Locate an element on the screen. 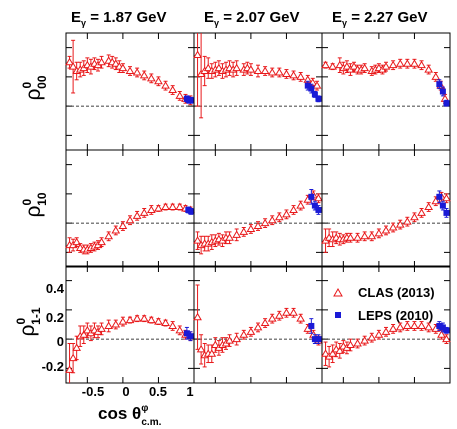 Image resolution: width=457 pixels, height=429 pixels. row-label-rho1-1: ρ01-1 is located at coordinates (28, 321).